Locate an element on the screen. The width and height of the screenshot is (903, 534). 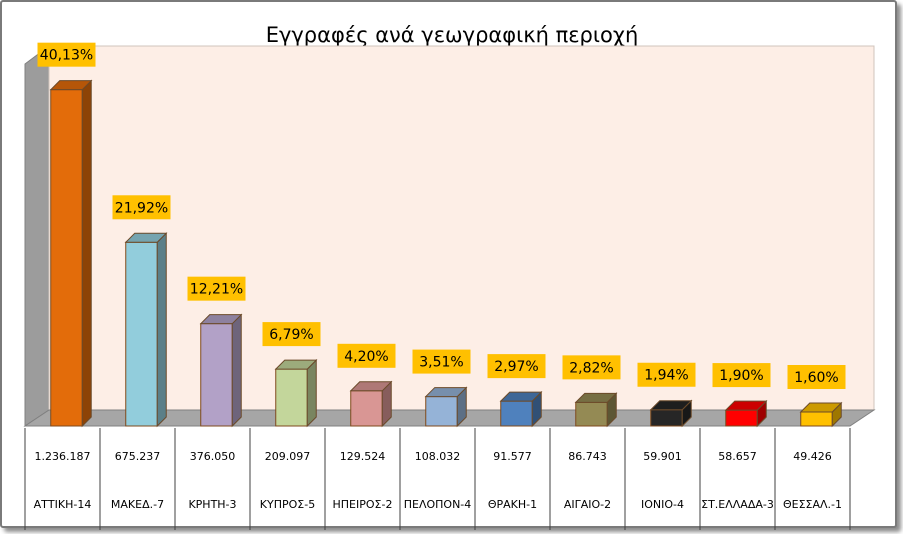
data-label: 6,79% is located at coordinates (291, 335).